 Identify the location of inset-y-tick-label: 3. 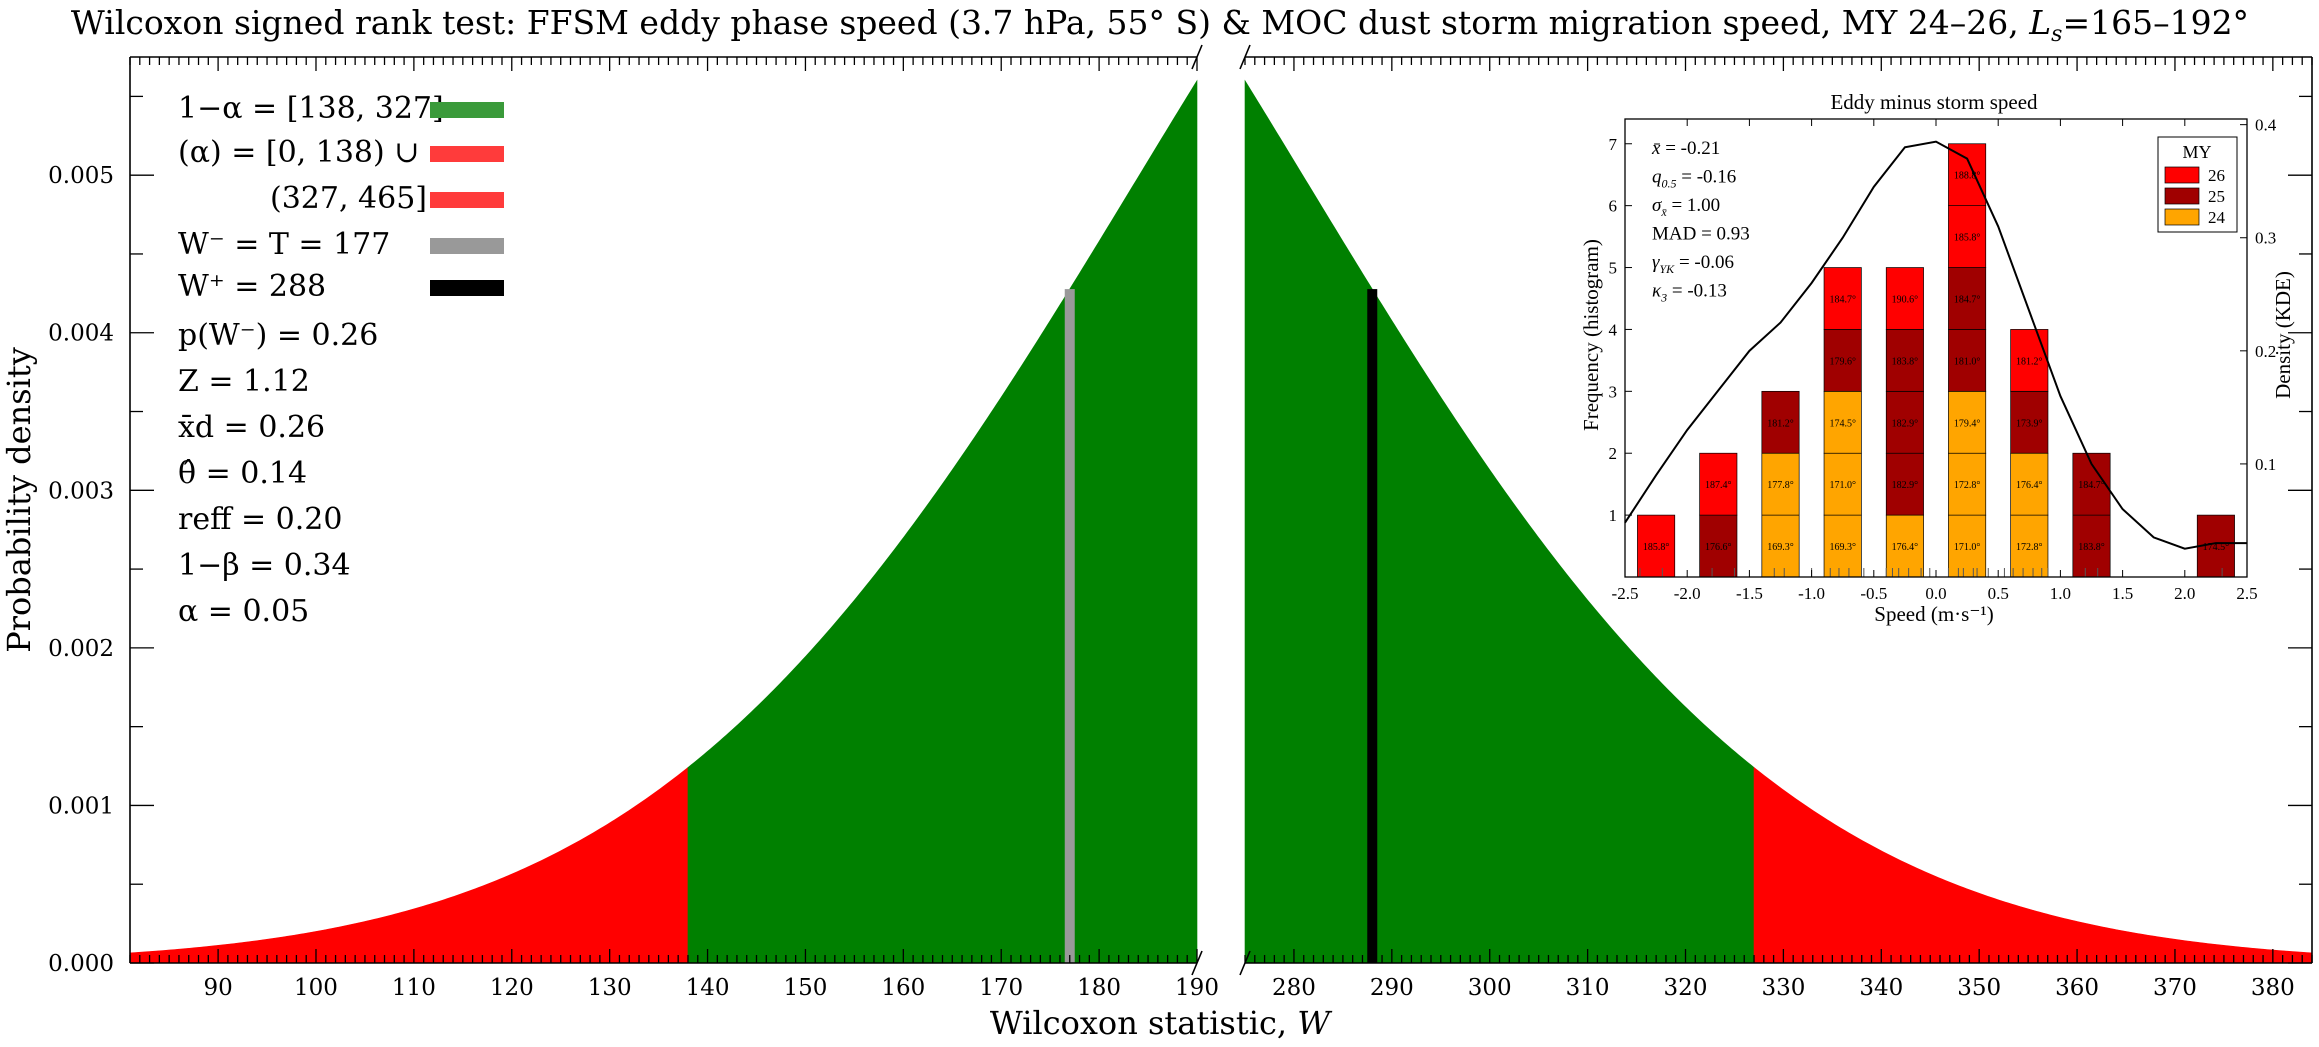
(1613, 391).